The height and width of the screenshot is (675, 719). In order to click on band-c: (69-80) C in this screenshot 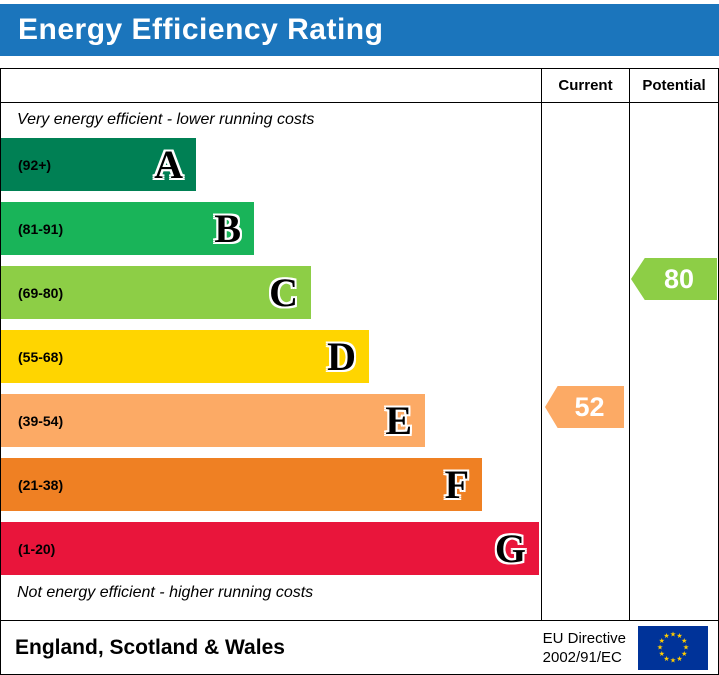, I will do `click(156, 292)`.